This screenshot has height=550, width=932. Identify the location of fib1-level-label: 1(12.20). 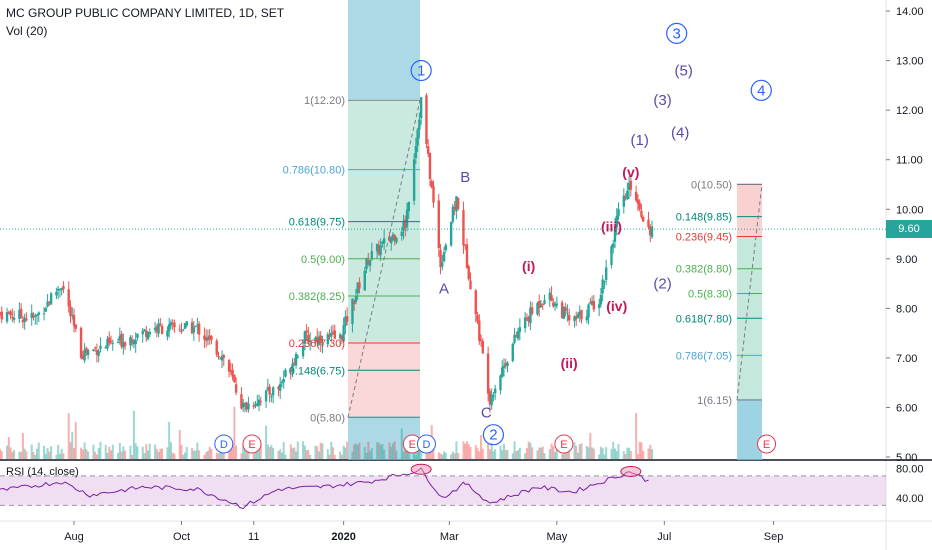
(324, 101).